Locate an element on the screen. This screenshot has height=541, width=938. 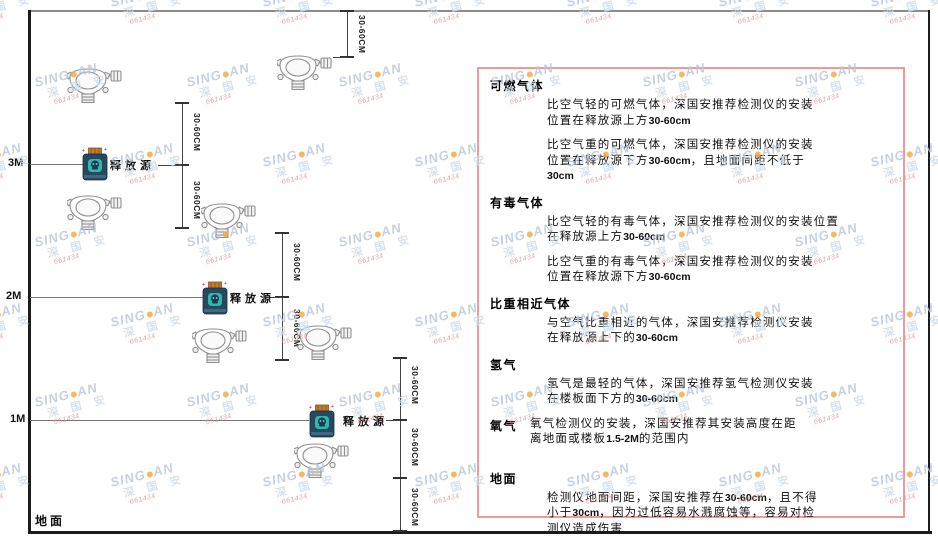
panel-paragraph: 比空气重的有毒气体，深国安推荐检测仪的安装 位置在释放源下方30-60cm is located at coordinates (691, 270).